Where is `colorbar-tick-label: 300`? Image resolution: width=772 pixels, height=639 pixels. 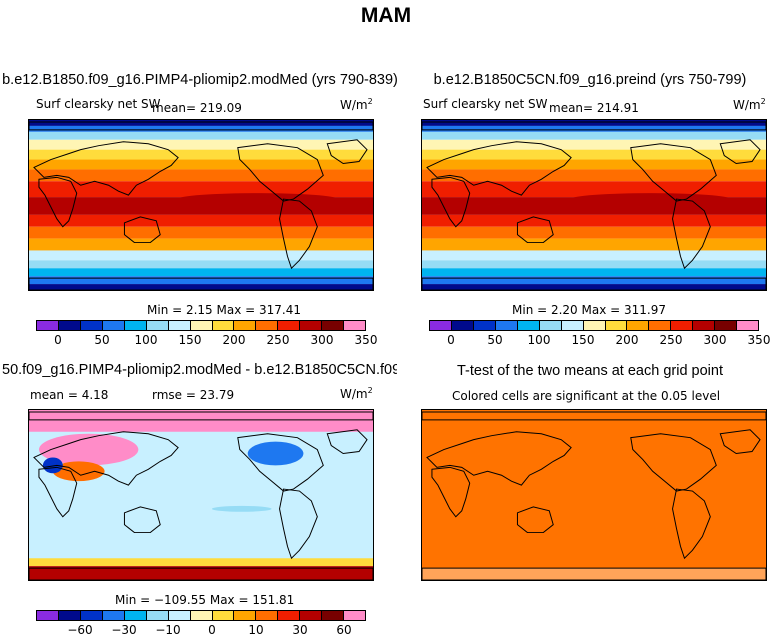
colorbar-tick-label: 300 is located at coordinates (715, 340).